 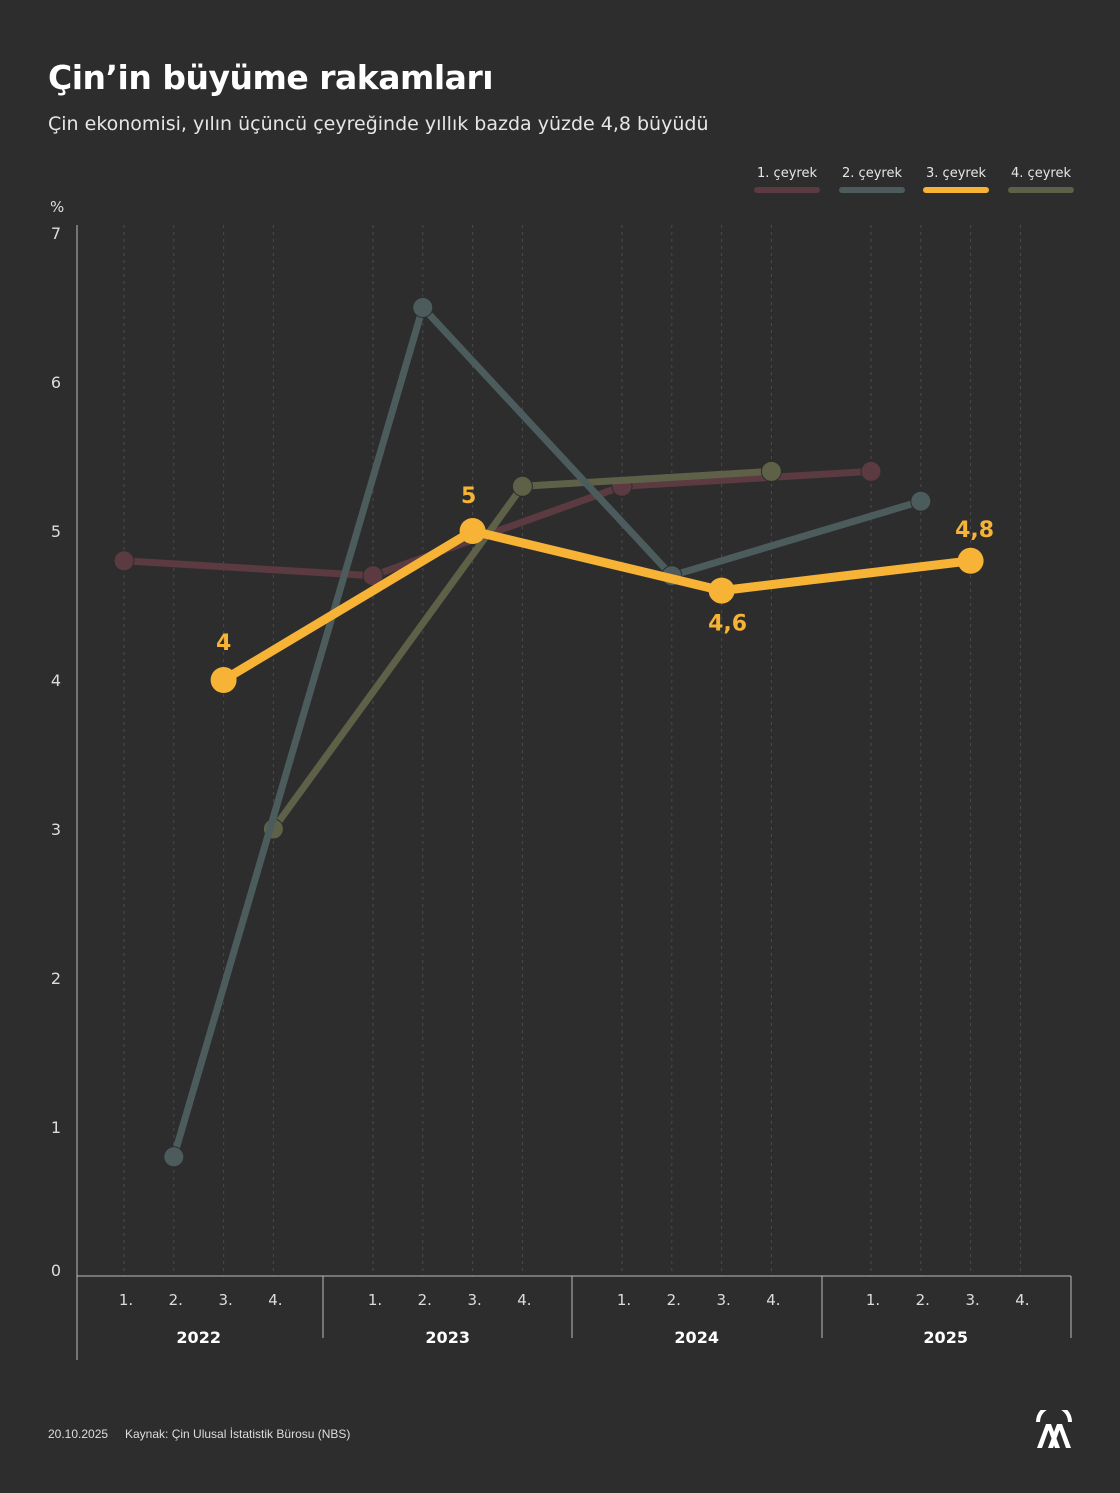 What do you see at coordinates (945, 1337) in the screenshot?
I see `year-label: 2025` at bounding box center [945, 1337].